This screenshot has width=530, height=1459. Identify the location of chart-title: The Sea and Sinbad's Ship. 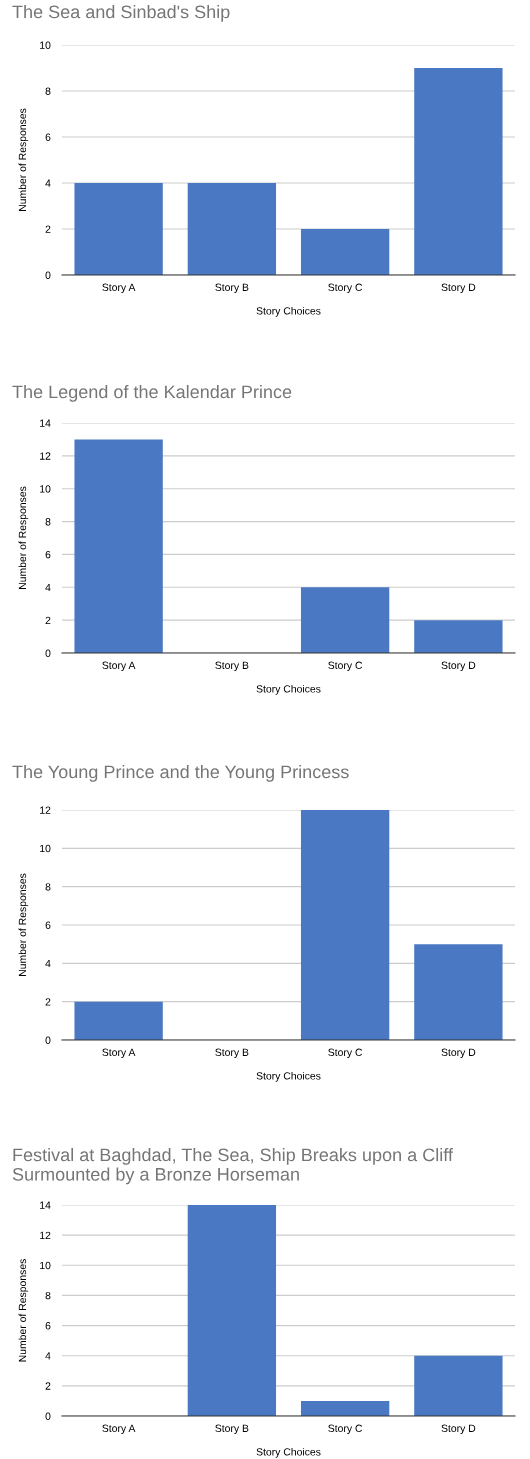
(121, 13).